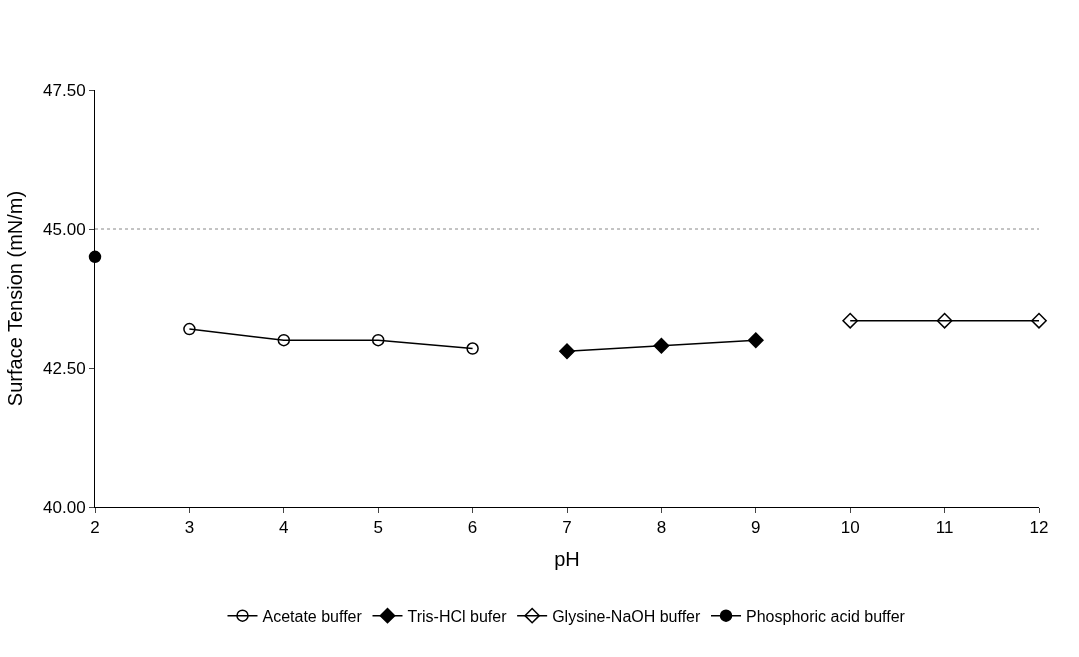 This screenshot has width=1079, height=657. I want to click on y-tick-label: 45.00, so click(64, 229).